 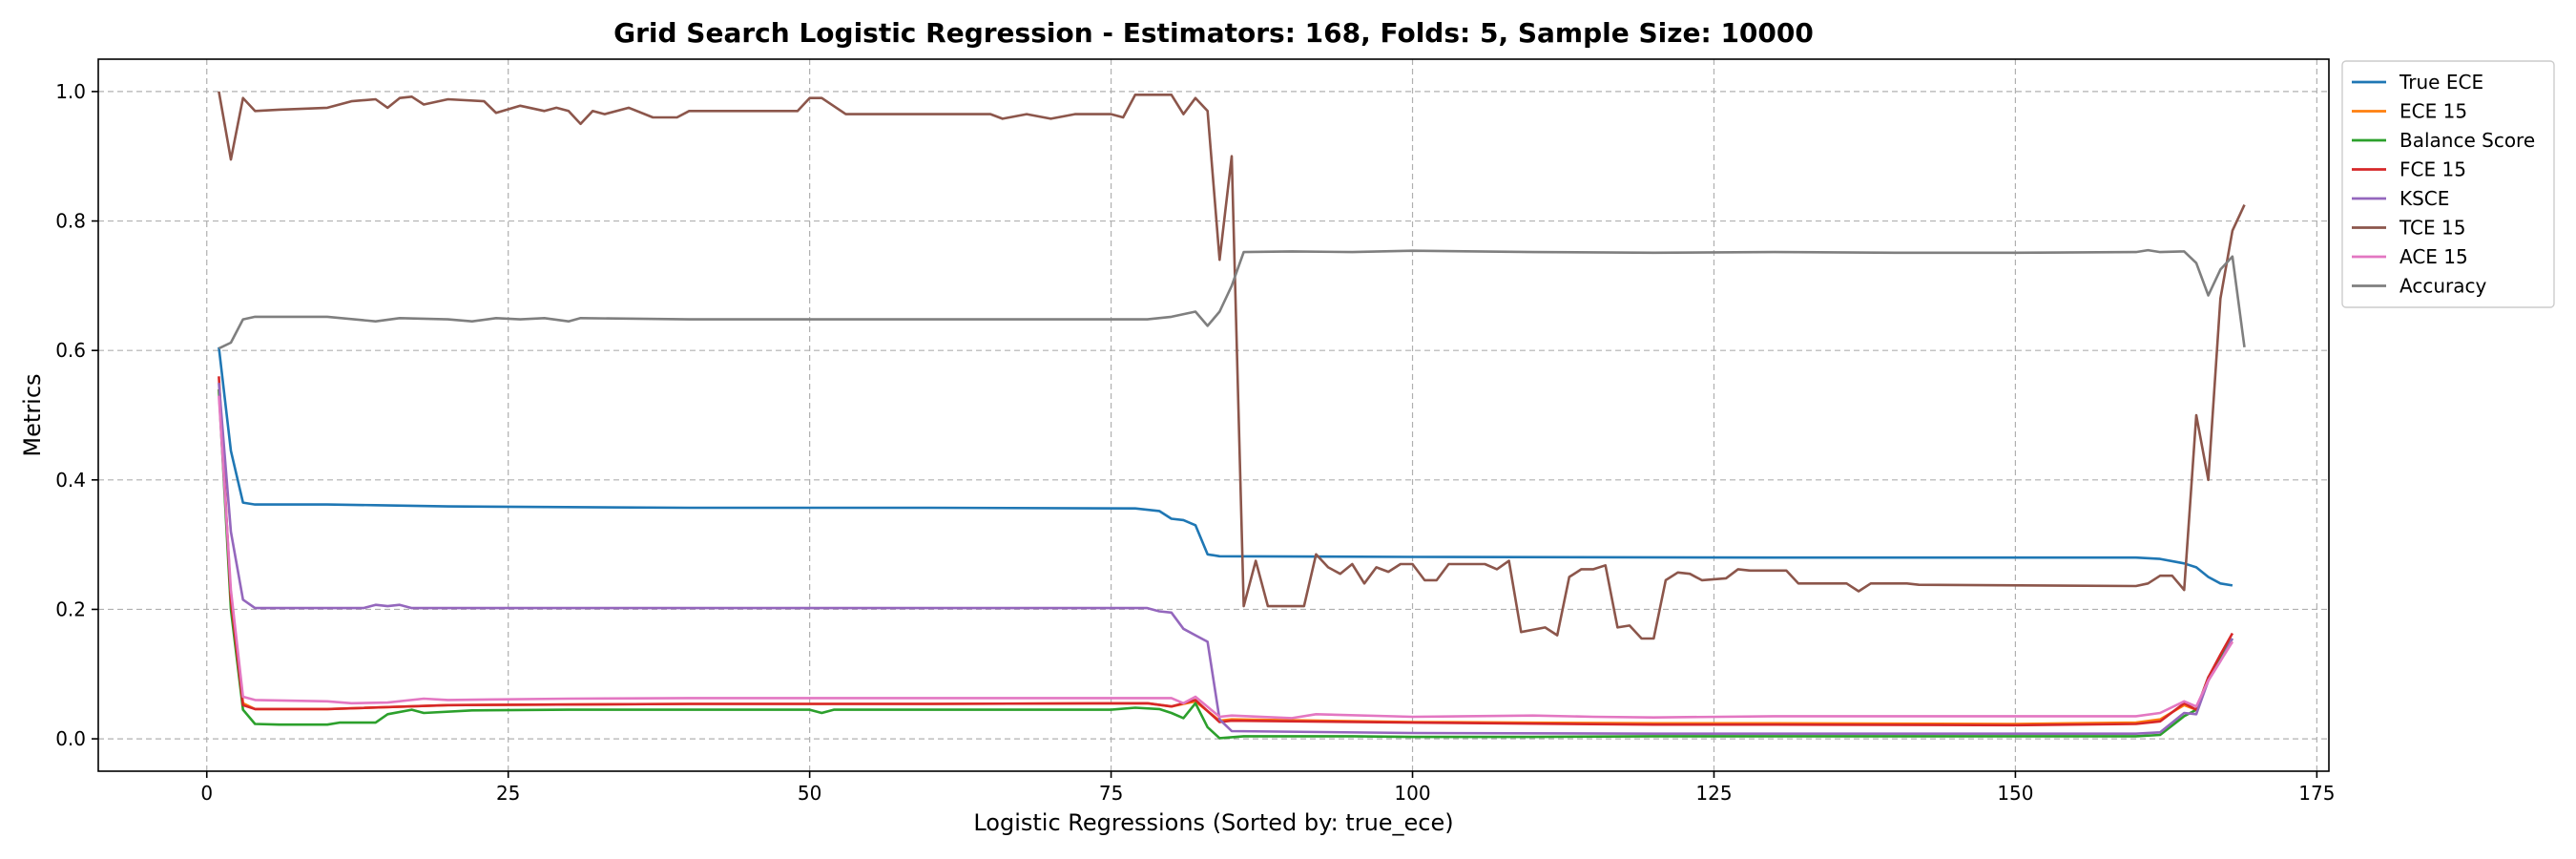 What do you see at coordinates (2316, 793) in the screenshot?
I see `x-tick-label: 175` at bounding box center [2316, 793].